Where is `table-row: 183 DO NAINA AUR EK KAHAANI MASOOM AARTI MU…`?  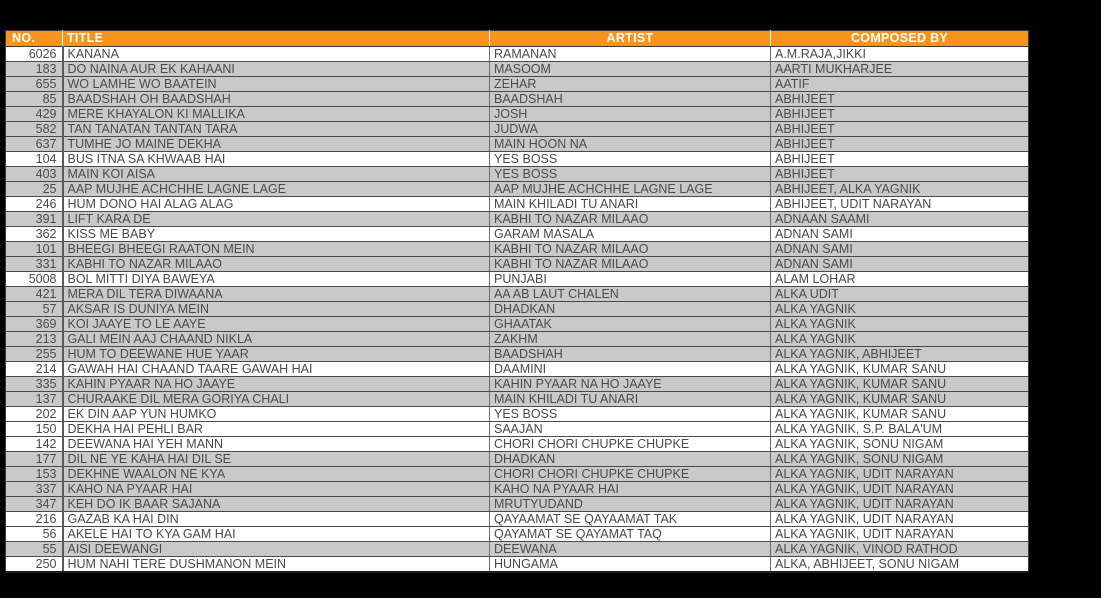 table-row: 183 DO NAINA AUR EK KAHAANI MASOOM AARTI MU… is located at coordinates (517, 69).